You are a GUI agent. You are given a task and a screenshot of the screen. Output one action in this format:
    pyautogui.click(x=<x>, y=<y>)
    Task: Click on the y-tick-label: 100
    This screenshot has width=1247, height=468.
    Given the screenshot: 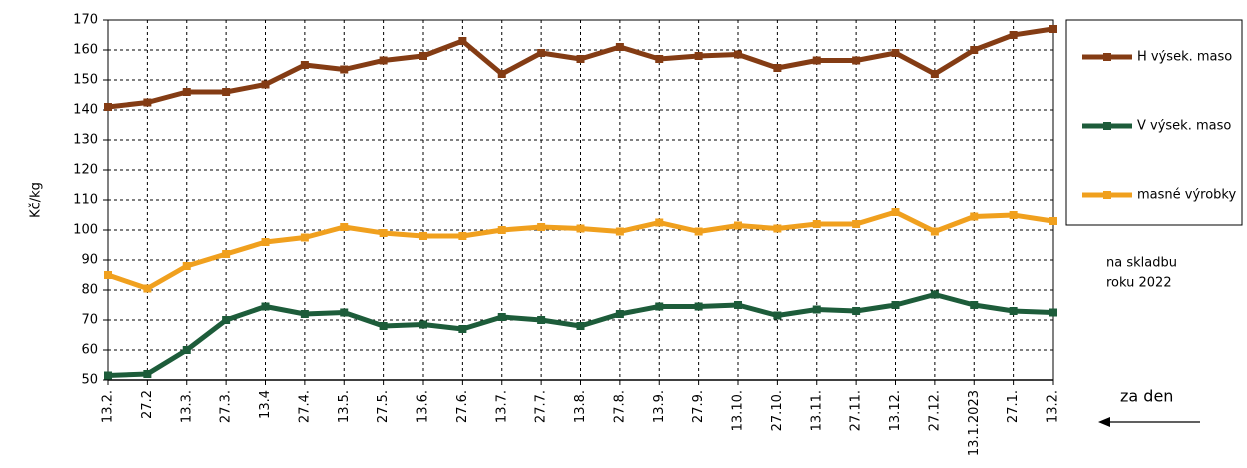 What is the action you would take?
    pyautogui.click(x=85, y=230)
    